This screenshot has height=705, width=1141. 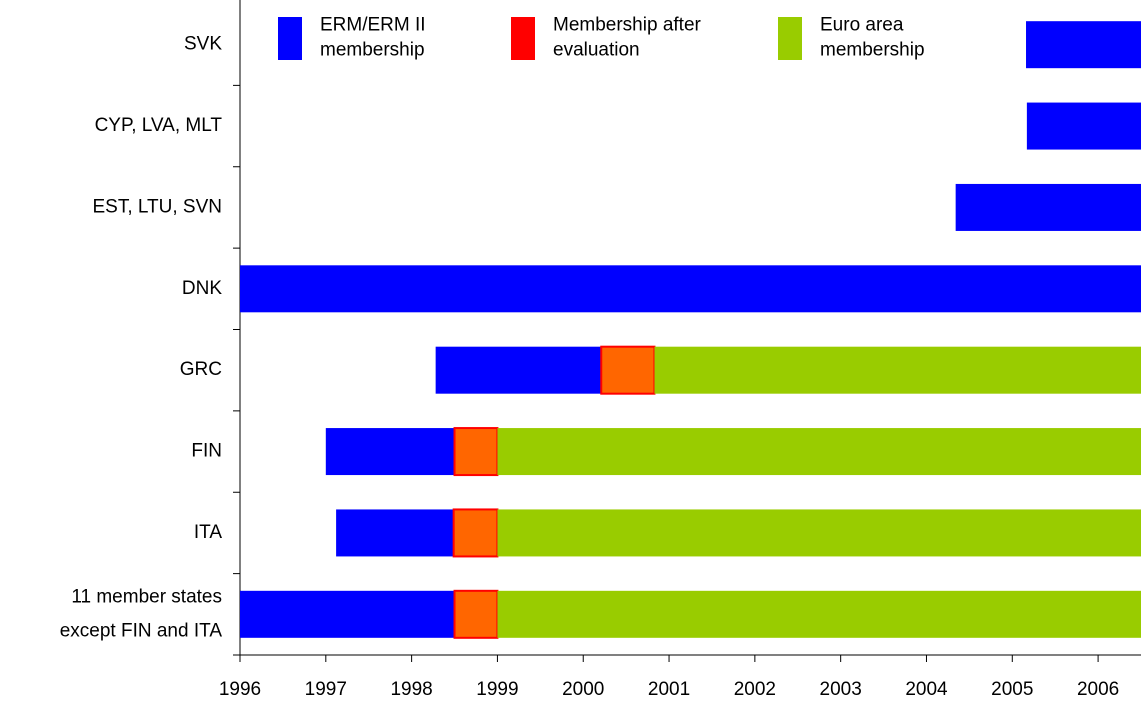 What do you see at coordinates (926, 689) in the screenshot?
I see `x-tick-label: 2004` at bounding box center [926, 689].